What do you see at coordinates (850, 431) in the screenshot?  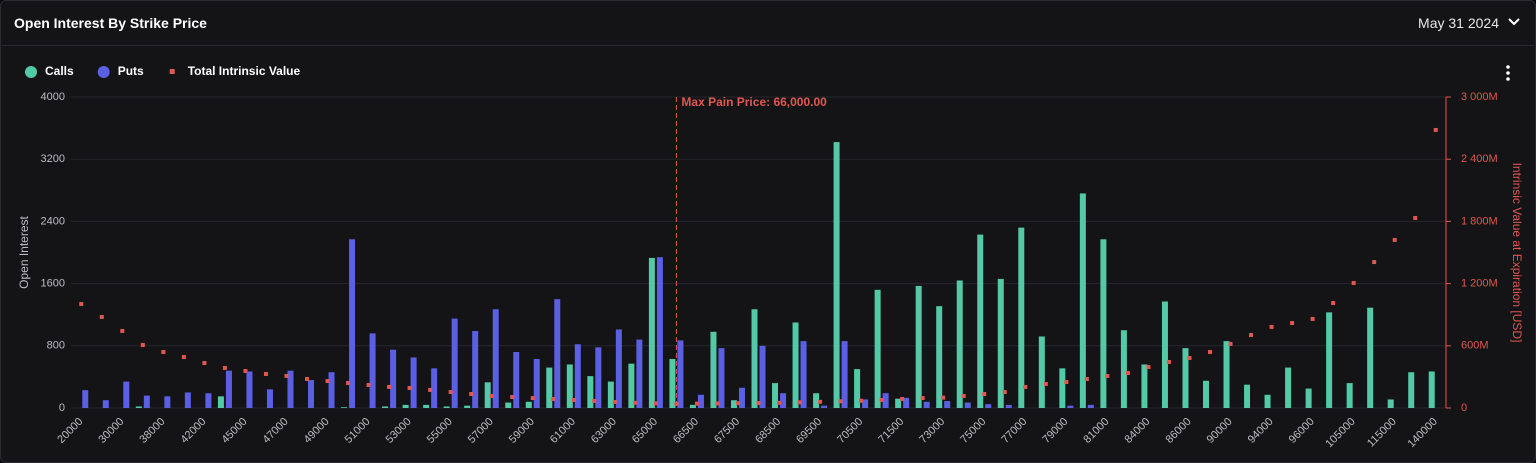 I see `x-tick-label: 70500` at bounding box center [850, 431].